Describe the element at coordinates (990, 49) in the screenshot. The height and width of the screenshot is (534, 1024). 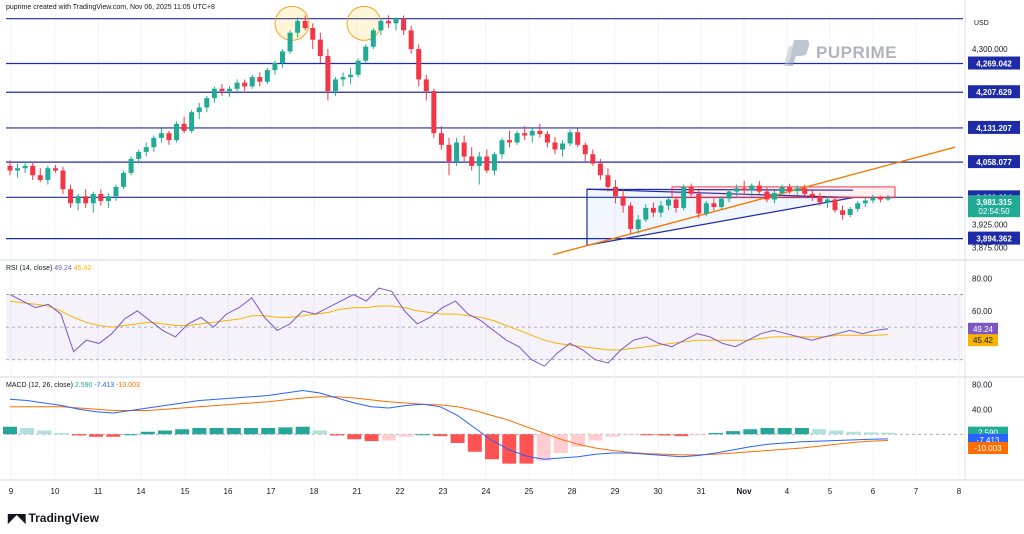
I see `price-tick-label: 4,300.000` at that location.